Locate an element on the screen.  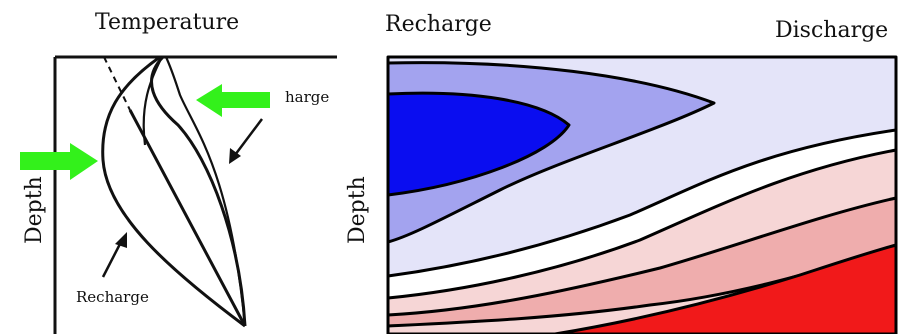
recharge-pointer-arrow is located at coordinates (114, 255).